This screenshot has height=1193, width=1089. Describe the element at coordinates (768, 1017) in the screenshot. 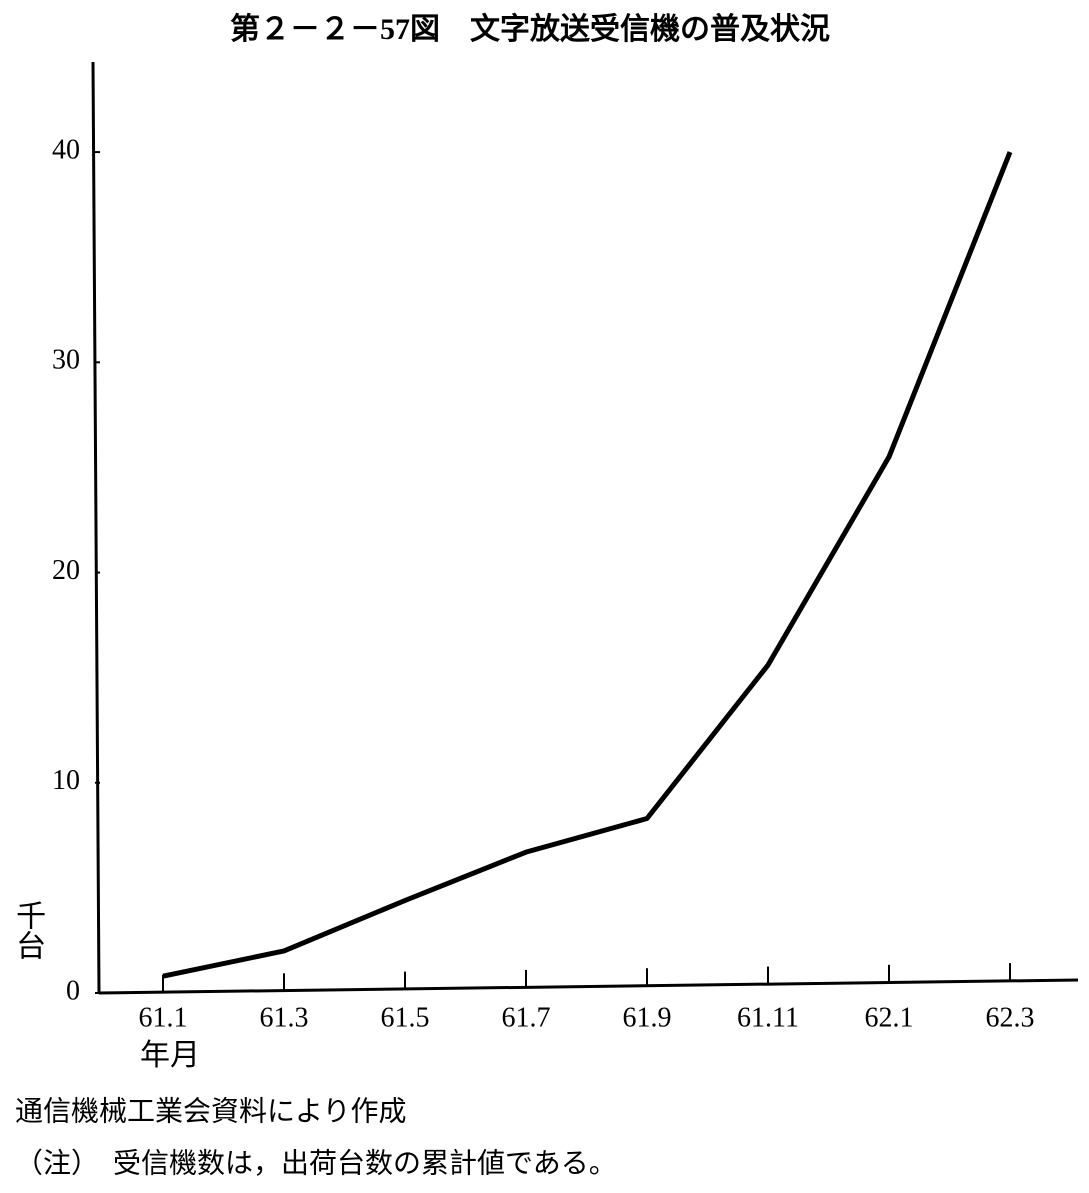

I see `x-tick-label: 61.11` at that location.